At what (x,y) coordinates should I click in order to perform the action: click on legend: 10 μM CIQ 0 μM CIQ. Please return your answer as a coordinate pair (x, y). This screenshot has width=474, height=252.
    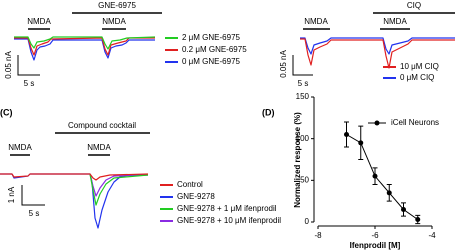
    Looking at the image, I should click on (411, 72).